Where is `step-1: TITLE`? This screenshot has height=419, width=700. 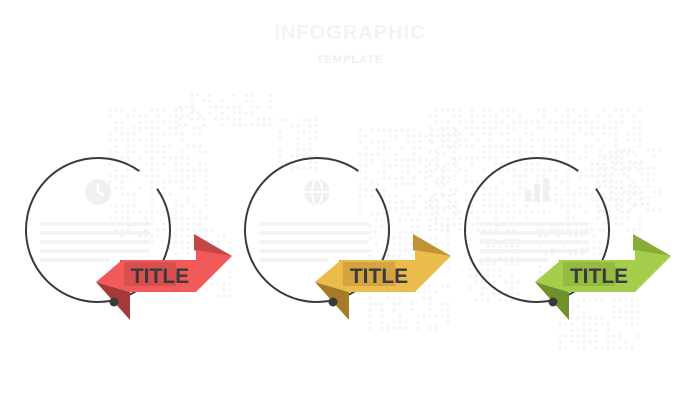
step-1: TITLE is located at coordinates (128, 238).